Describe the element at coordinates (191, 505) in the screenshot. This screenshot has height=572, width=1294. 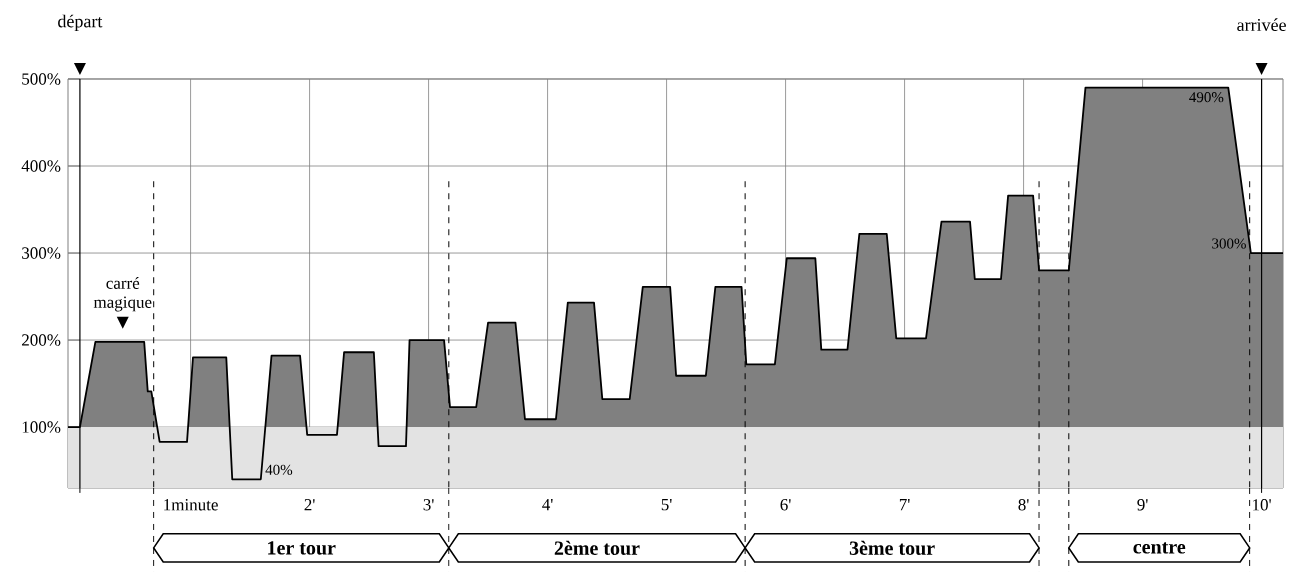
I see `x-tick-label: 1minute` at that location.